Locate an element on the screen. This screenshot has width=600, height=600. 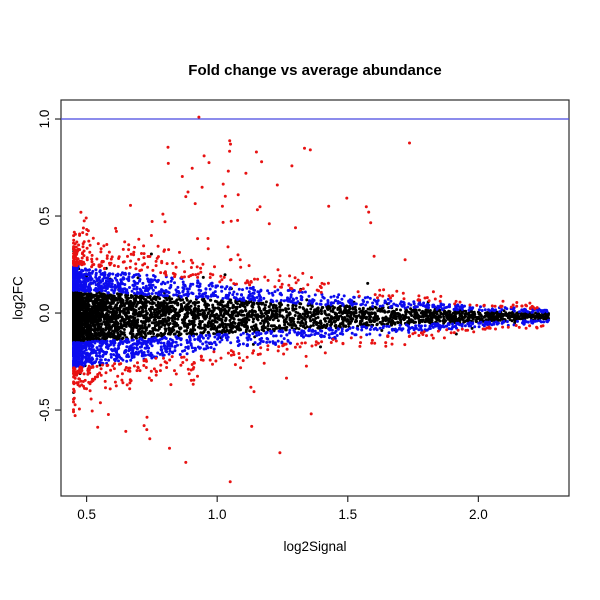
y-tick-label: 1.0 is located at coordinates (44, 119).